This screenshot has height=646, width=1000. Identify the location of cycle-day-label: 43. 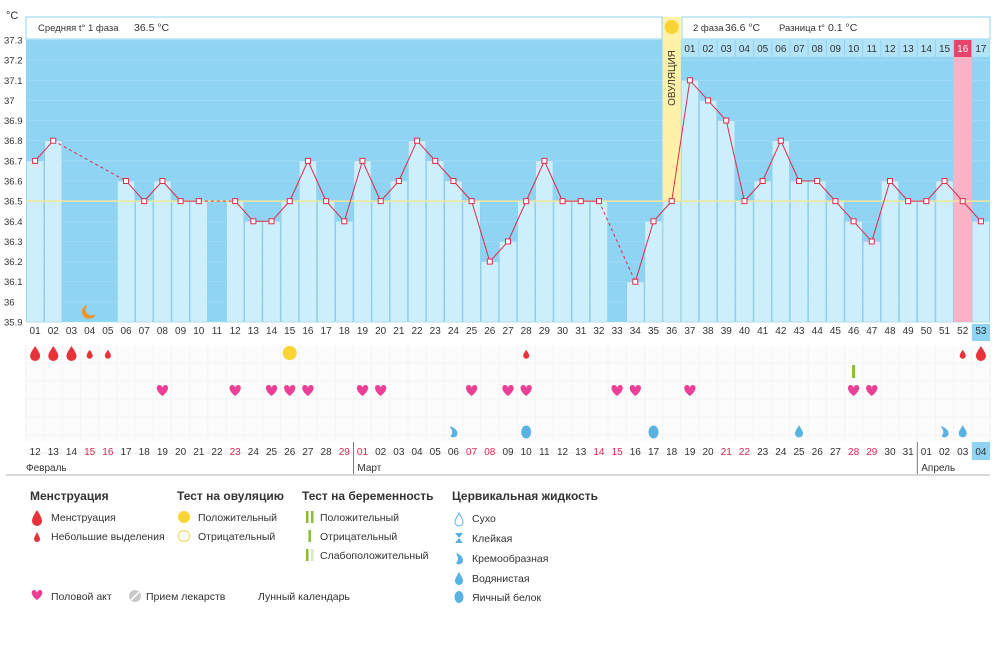
(799, 331).